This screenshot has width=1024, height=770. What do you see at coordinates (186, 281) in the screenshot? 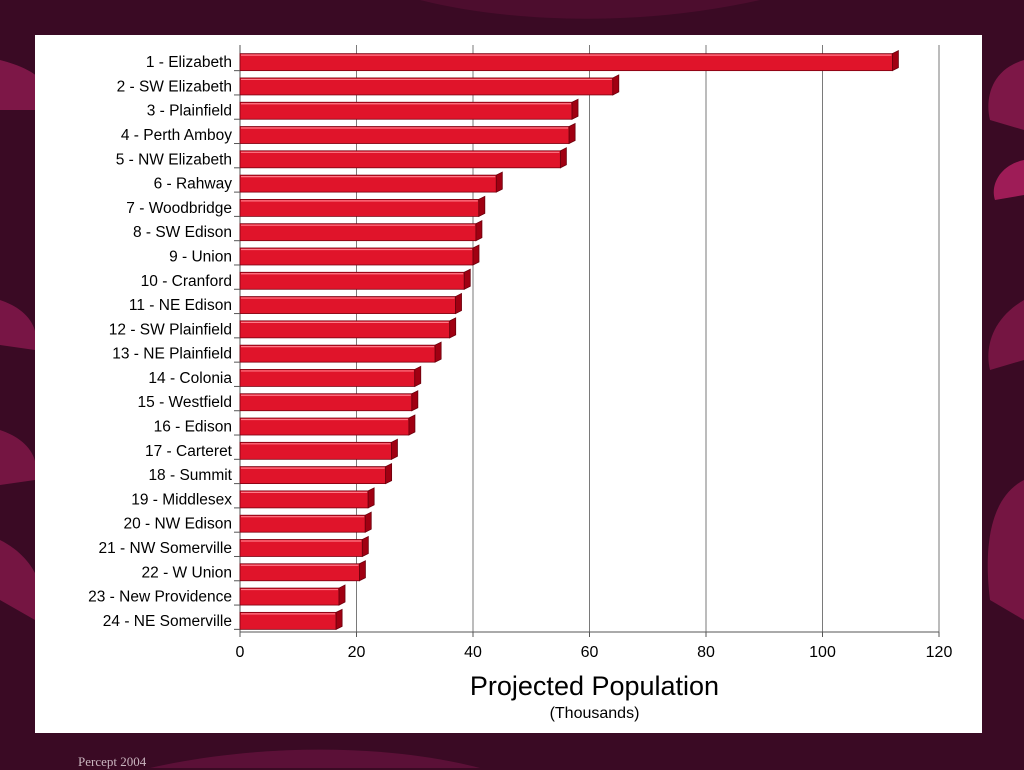
I see `category-label: 10 - Cranford` at bounding box center [186, 281].